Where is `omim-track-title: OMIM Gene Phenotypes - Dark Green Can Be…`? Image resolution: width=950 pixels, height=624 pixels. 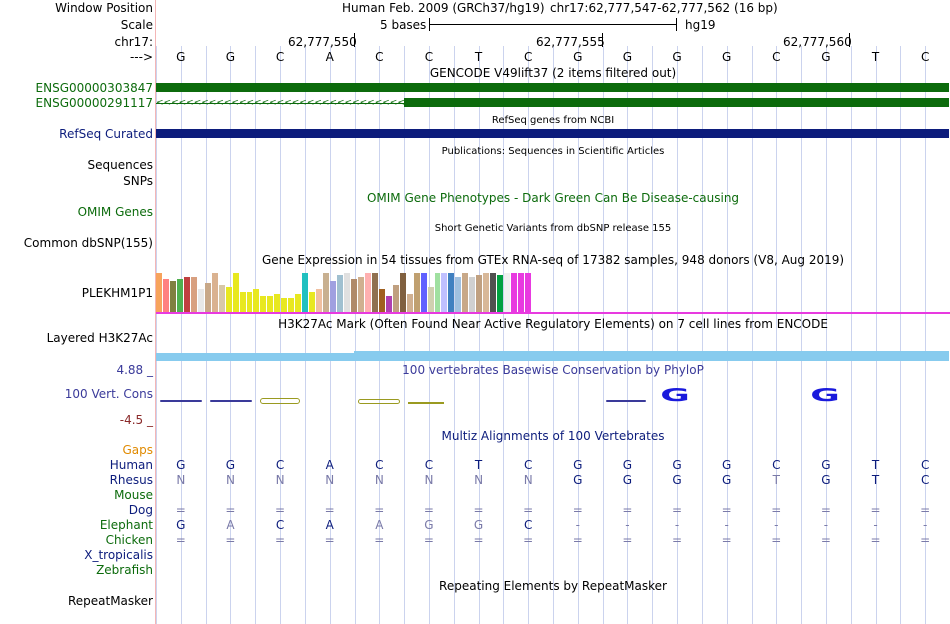
omim-track-title: OMIM Gene Phenotypes - Dark Green Can Be… is located at coordinates (553, 198).